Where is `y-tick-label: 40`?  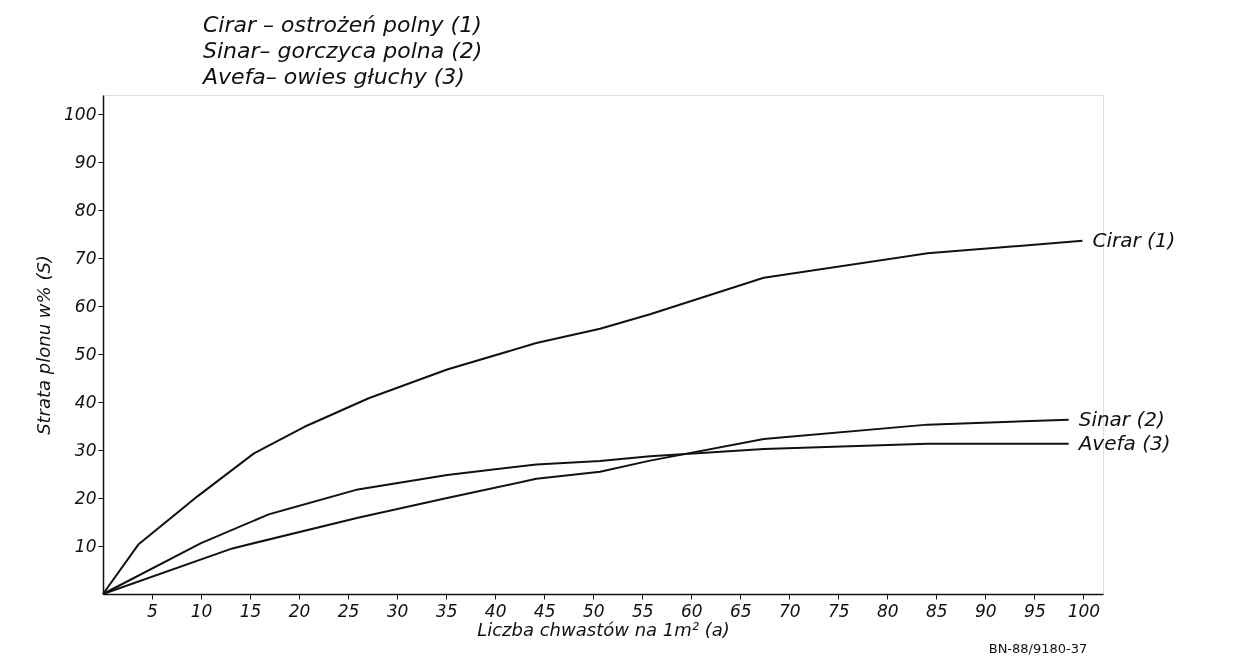
y-tick-label: 40 is located at coordinates (85, 401).